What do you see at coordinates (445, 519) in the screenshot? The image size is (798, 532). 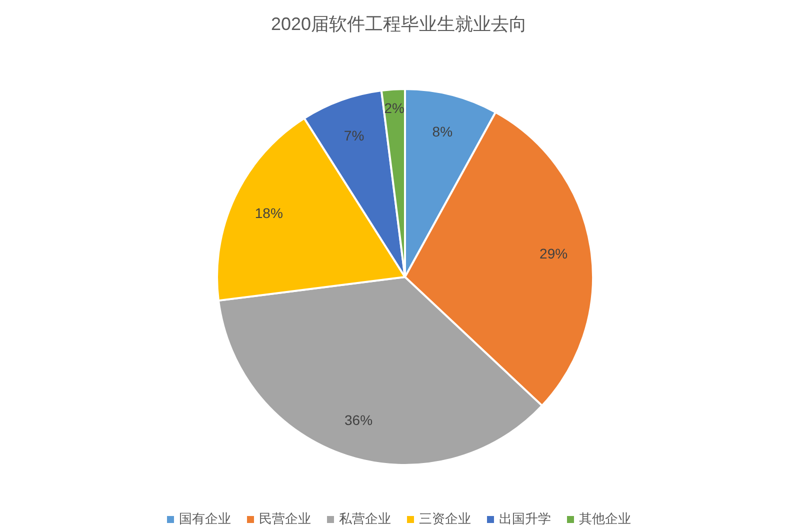 I see `legend-label: 三资企业` at bounding box center [445, 519].